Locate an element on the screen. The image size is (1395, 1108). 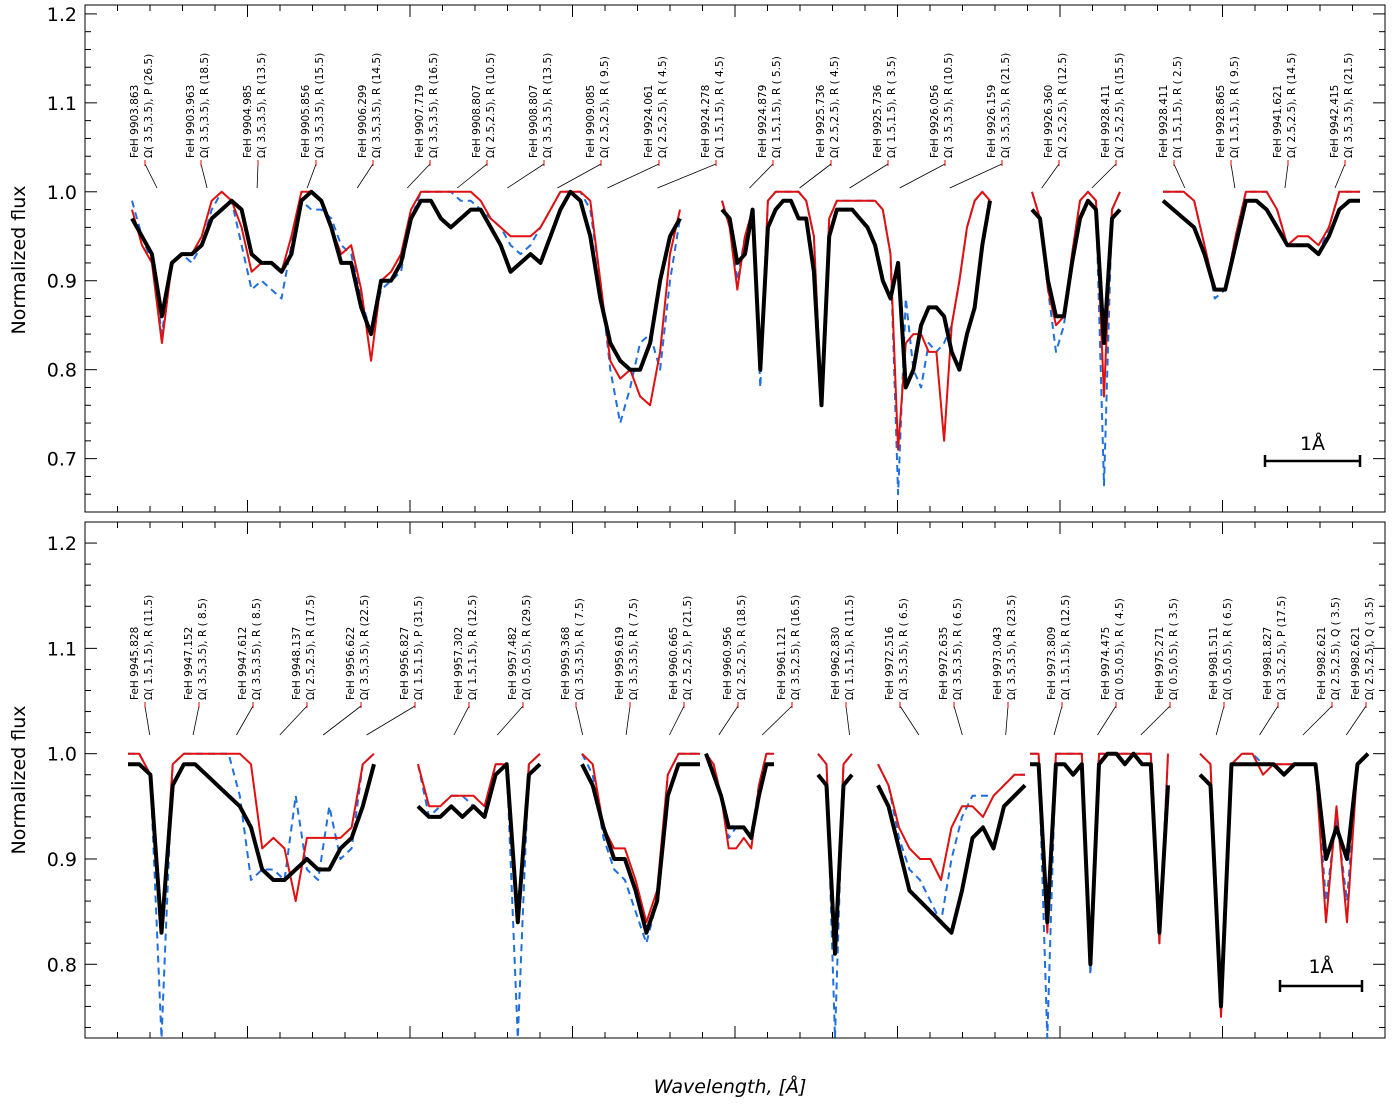
line-id-species-wl: FeH 9972.516 is located at coordinates (890, 663).